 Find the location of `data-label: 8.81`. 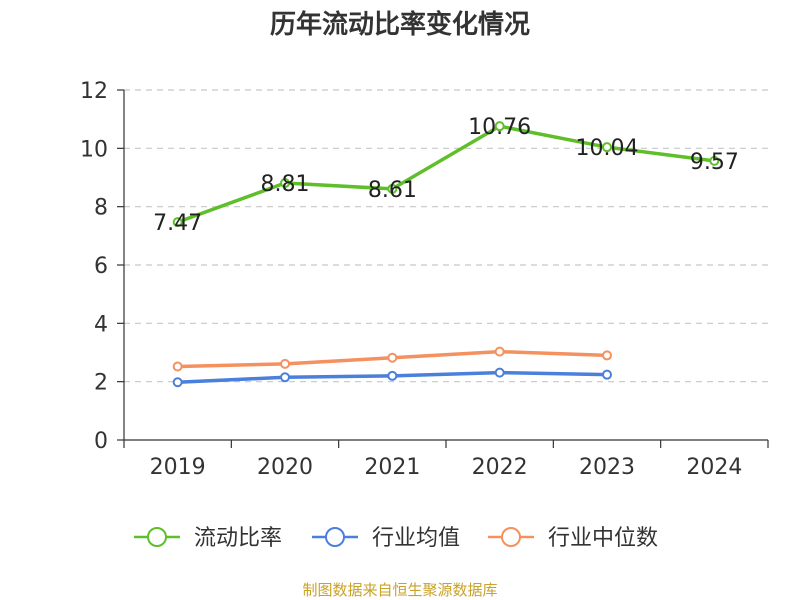

data-label: 8.81 is located at coordinates (285, 184).